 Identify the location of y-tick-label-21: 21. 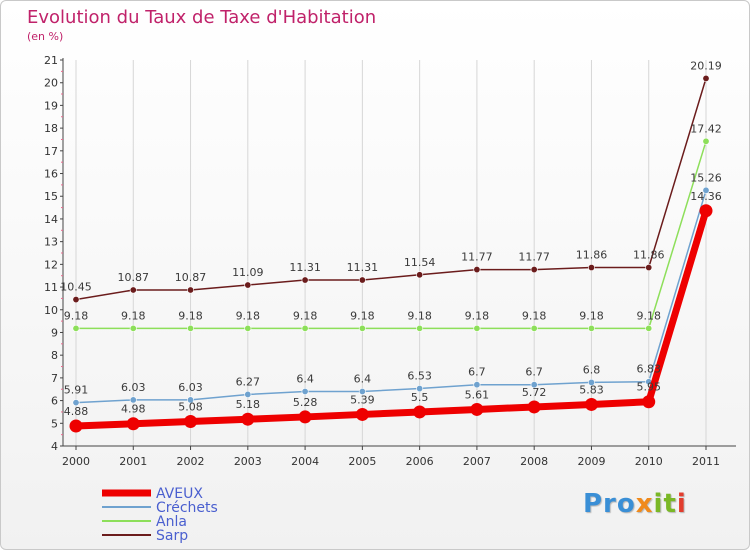
(51, 60).